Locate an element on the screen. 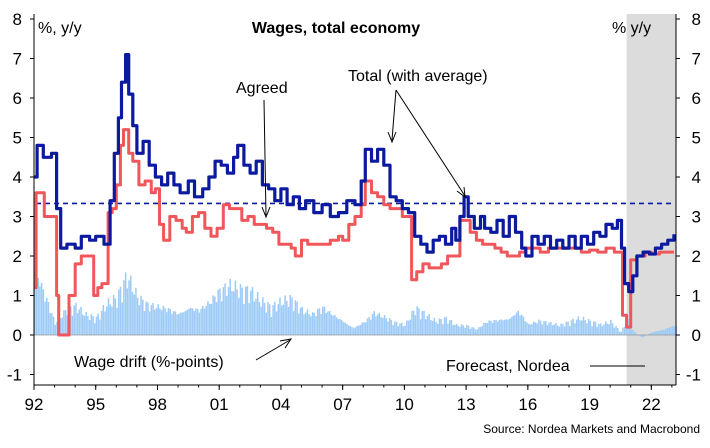  left-axis-label: %, y/y is located at coordinates (60, 28).